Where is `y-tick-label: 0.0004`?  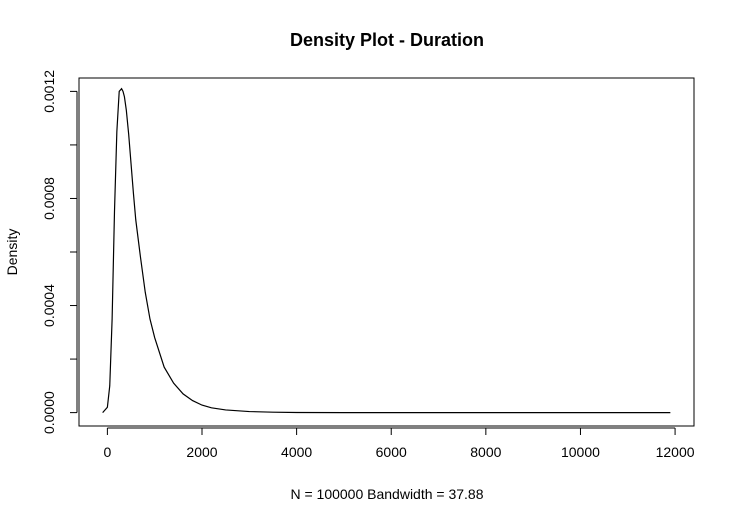
y-tick-label: 0.0004 is located at coordinates (49, 305).